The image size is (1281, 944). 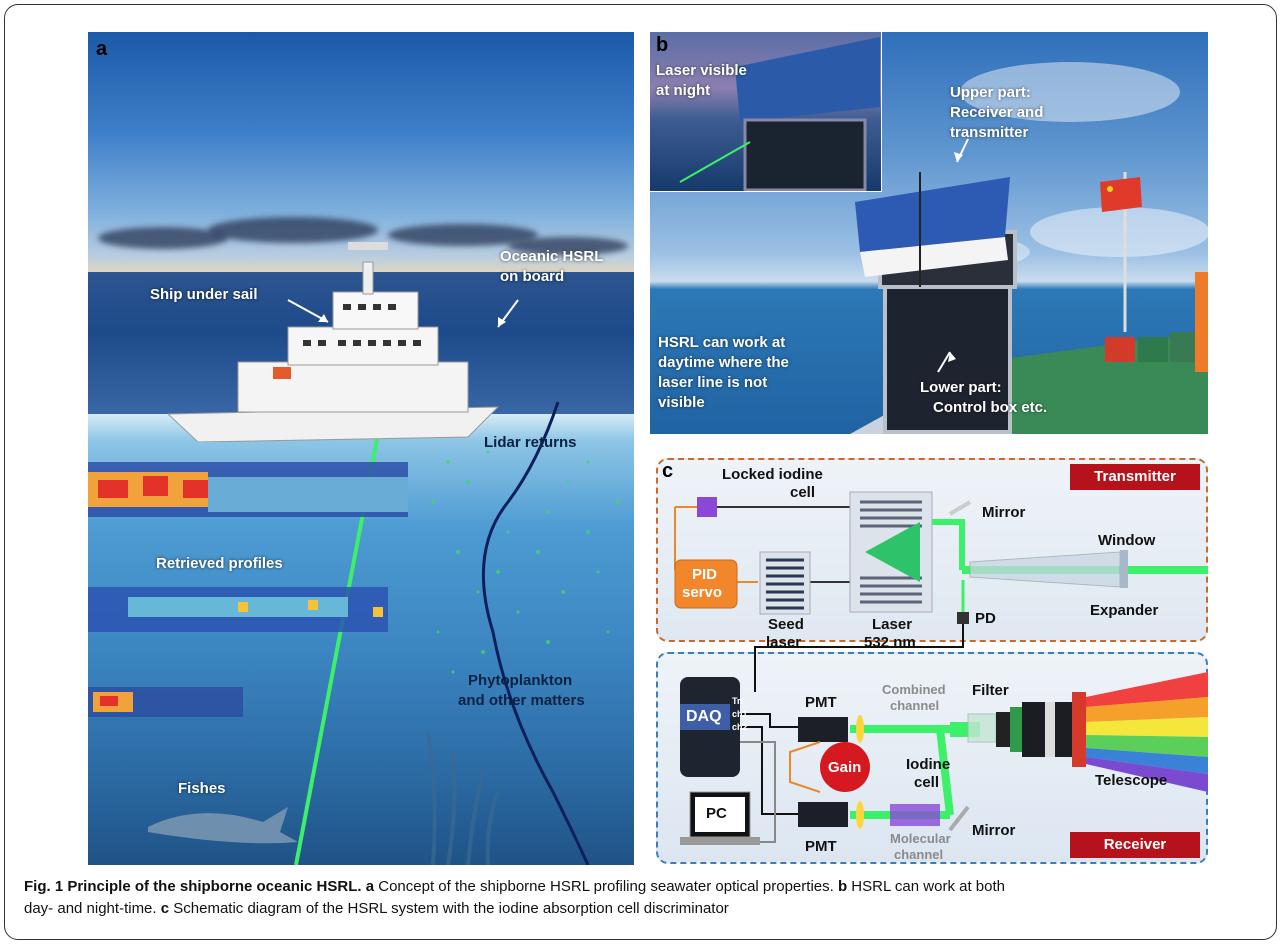 What do you see at coordinates (223, 825) in the screenshot?
I see `shark-icon` at bounding box center [223, 825].